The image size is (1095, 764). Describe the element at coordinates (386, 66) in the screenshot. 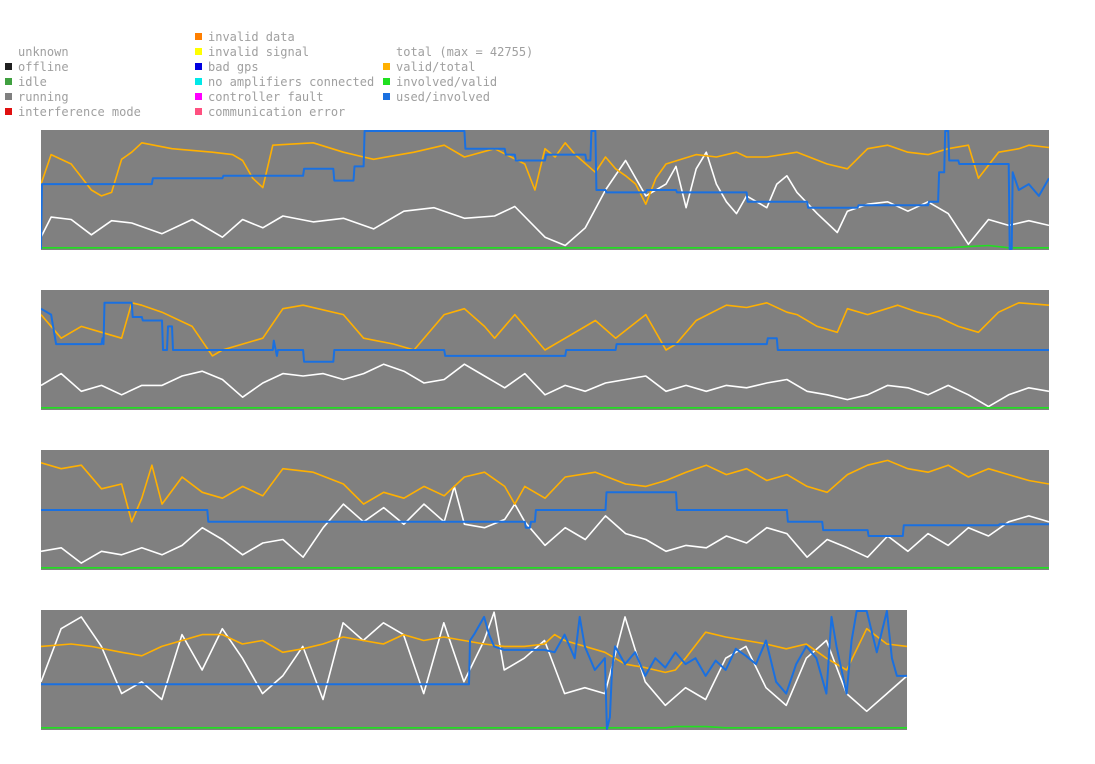

I see `legend-swatch-valid-total` at that location.